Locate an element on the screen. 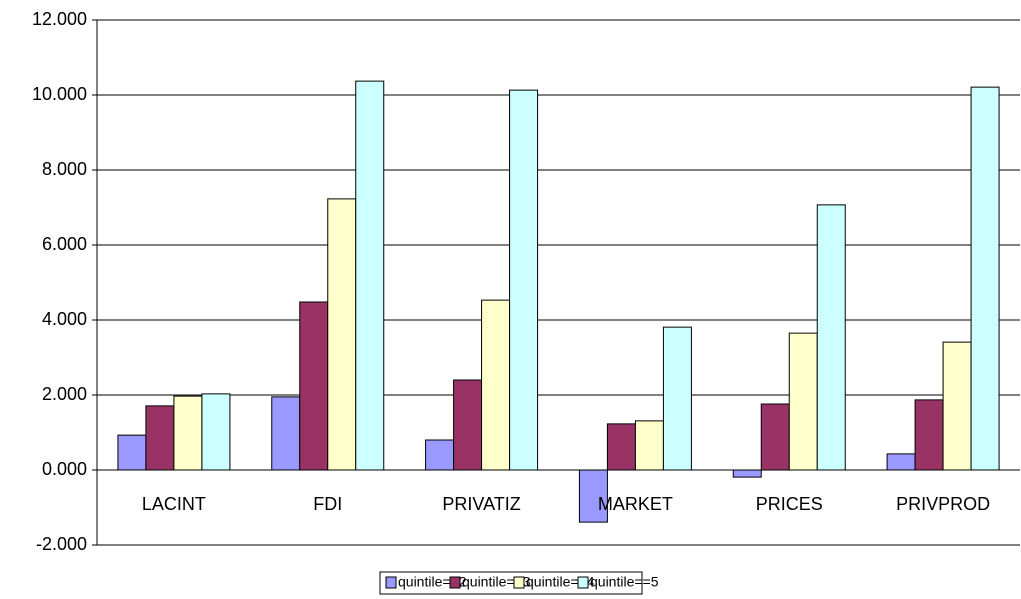  x-tick-label: PRICES is located at coordinates (789, 504).